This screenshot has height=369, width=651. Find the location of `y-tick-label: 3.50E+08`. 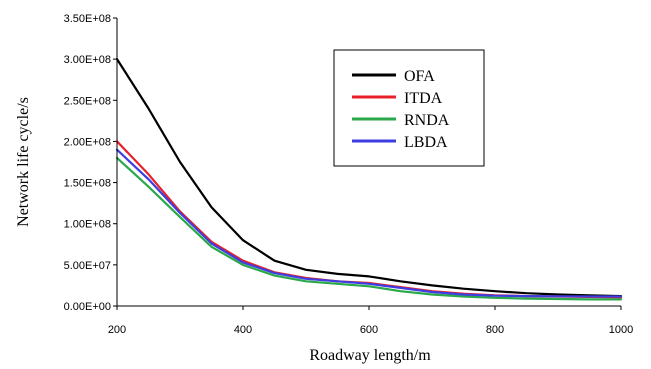

y-tick-label: 3.50E+08 is located at coordinates (87, 19).